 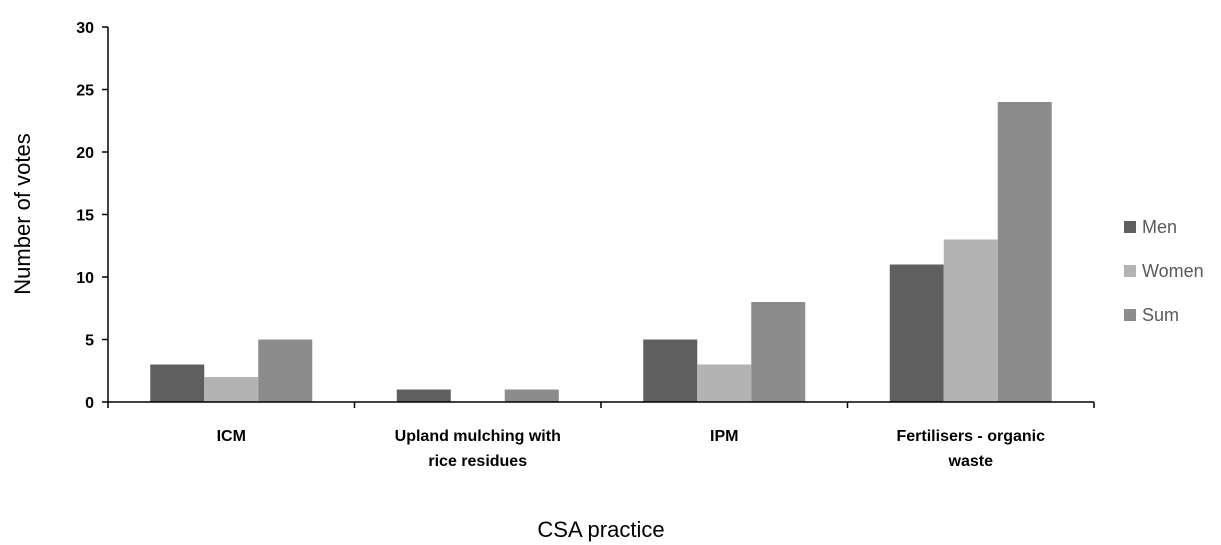 I want to click on y-tick-label: 0, so click(x=89, y=403).